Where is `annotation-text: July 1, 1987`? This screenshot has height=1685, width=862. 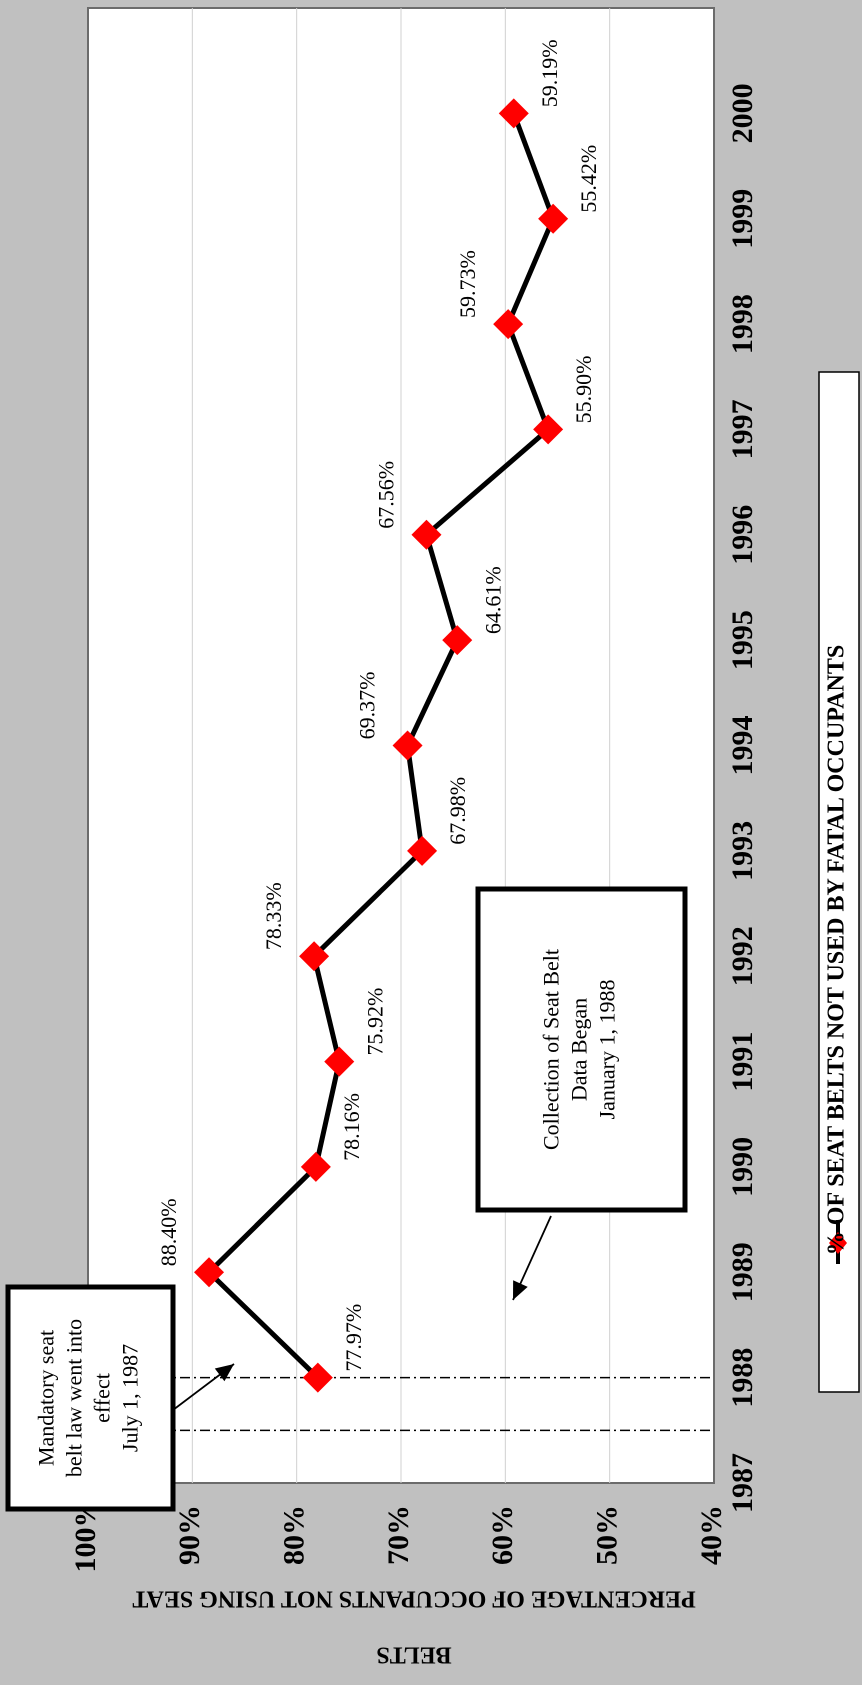
annotation-text: July 1, 1987 is located at coordinates (130, 1398).